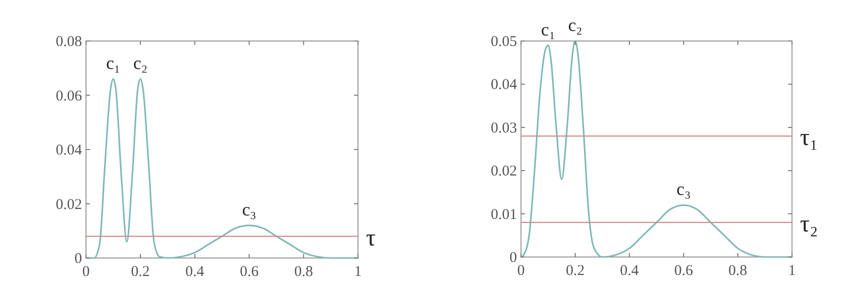 The height and width of the screenshot is (297, 848). I want to click on y-tick-label: 0.01, so click(503, 214).